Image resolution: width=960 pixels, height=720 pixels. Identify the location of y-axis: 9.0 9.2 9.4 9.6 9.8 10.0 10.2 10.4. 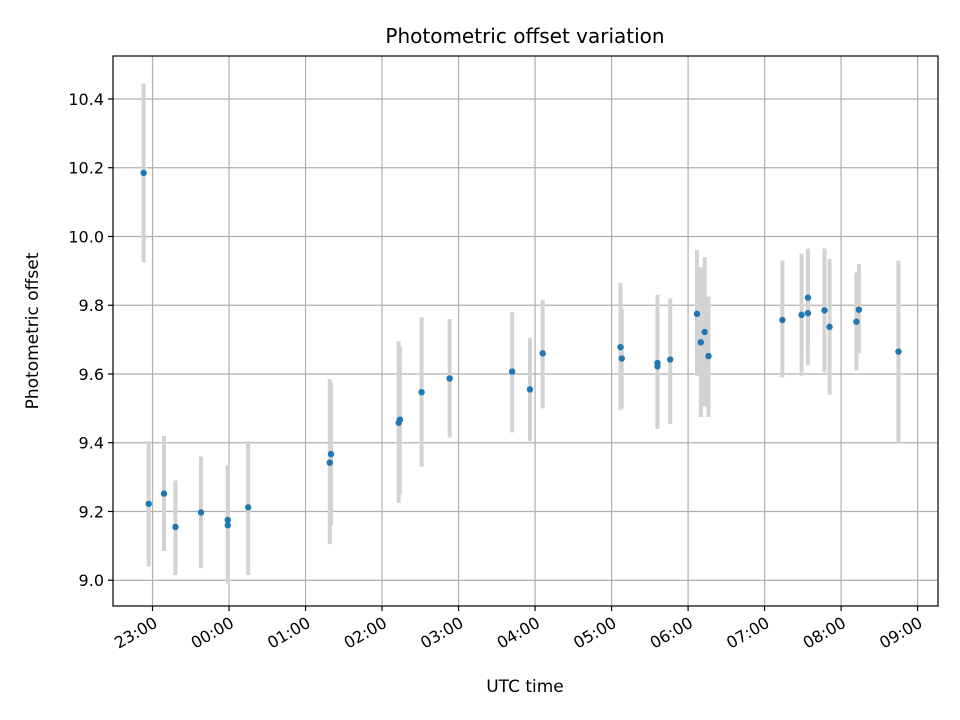
(90, 340).